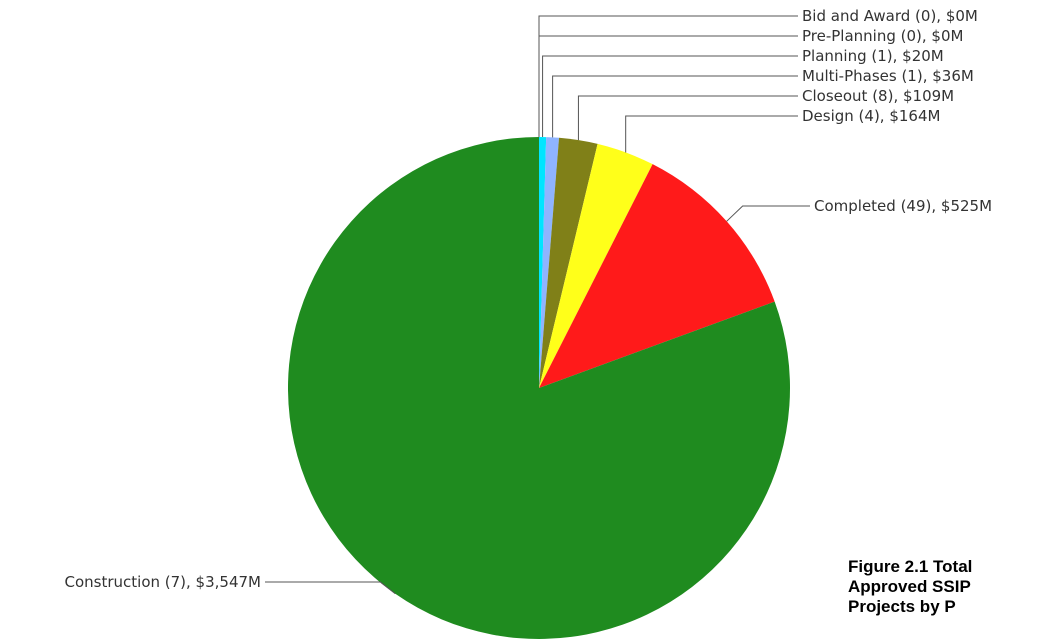 This screenshot has height=641, width=1052. What do you see at coordinates (549, 262) in the screenshot?
I see `slice-multi-phases` at bounding box center [549, 262].